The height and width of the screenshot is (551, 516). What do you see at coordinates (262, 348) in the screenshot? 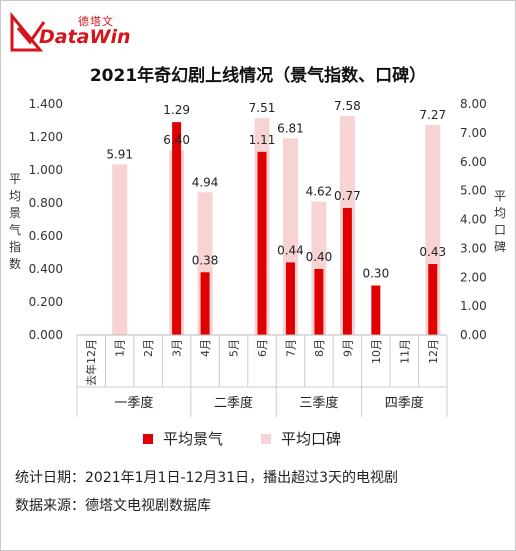
I see `x-tick-label: 6月` at bounding box center [262, 348].